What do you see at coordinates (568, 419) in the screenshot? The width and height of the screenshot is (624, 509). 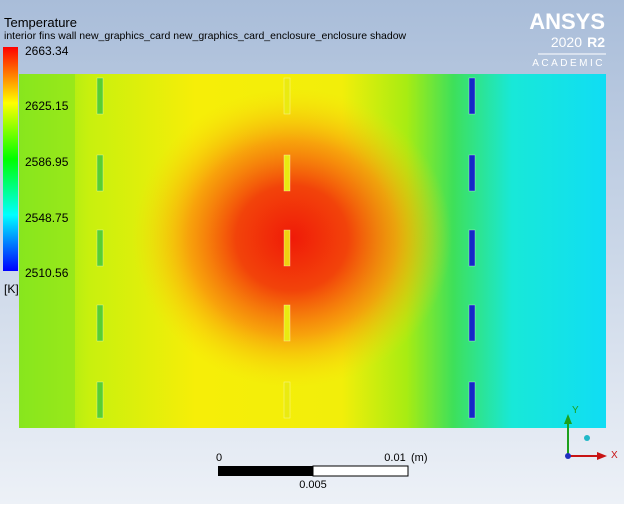 I see `triad-y-arrow` at bounding box center [568, 419].